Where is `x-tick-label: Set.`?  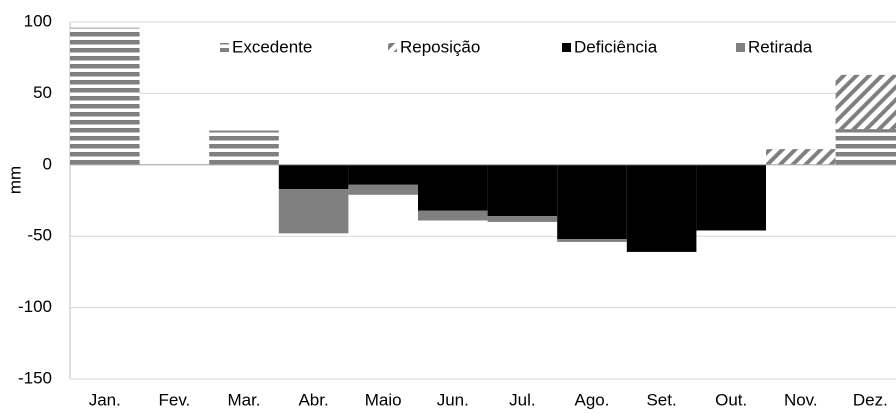 x-tick-label: Set. is located at coordinates (661, 399).